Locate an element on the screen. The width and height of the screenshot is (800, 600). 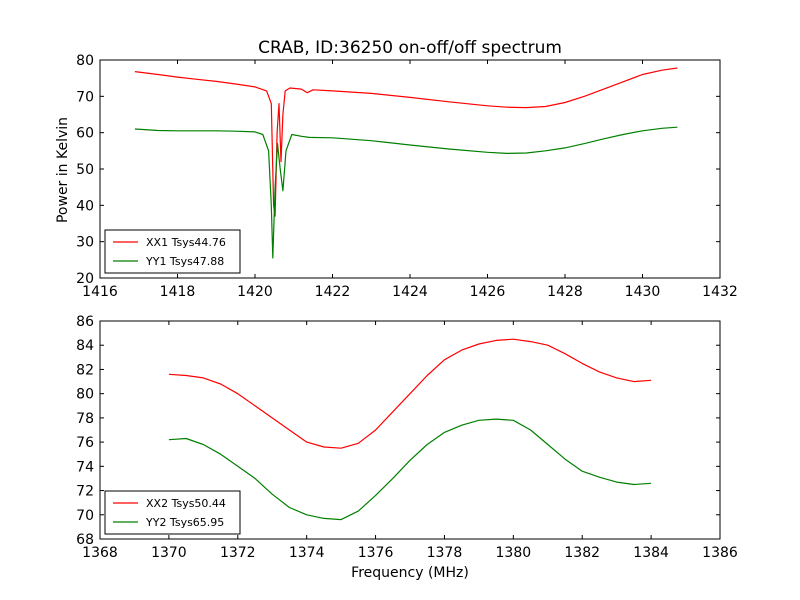
x-tick-label: 1422 is located at coordinates (333, 292).